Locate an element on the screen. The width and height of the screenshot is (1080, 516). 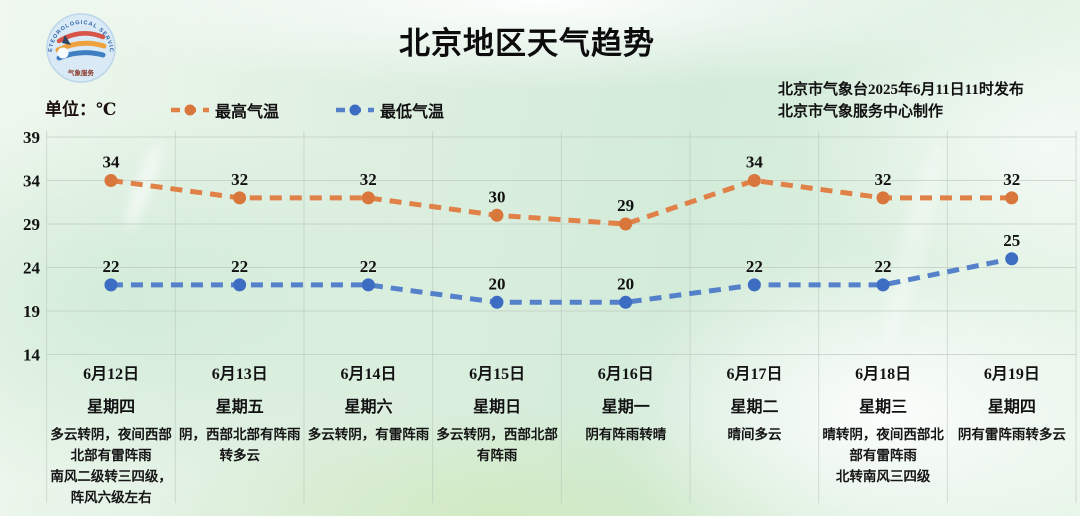
day-column: 6月19日 星期四 阴有雷阵雨转多云 is located at coordinates (1011, 402).